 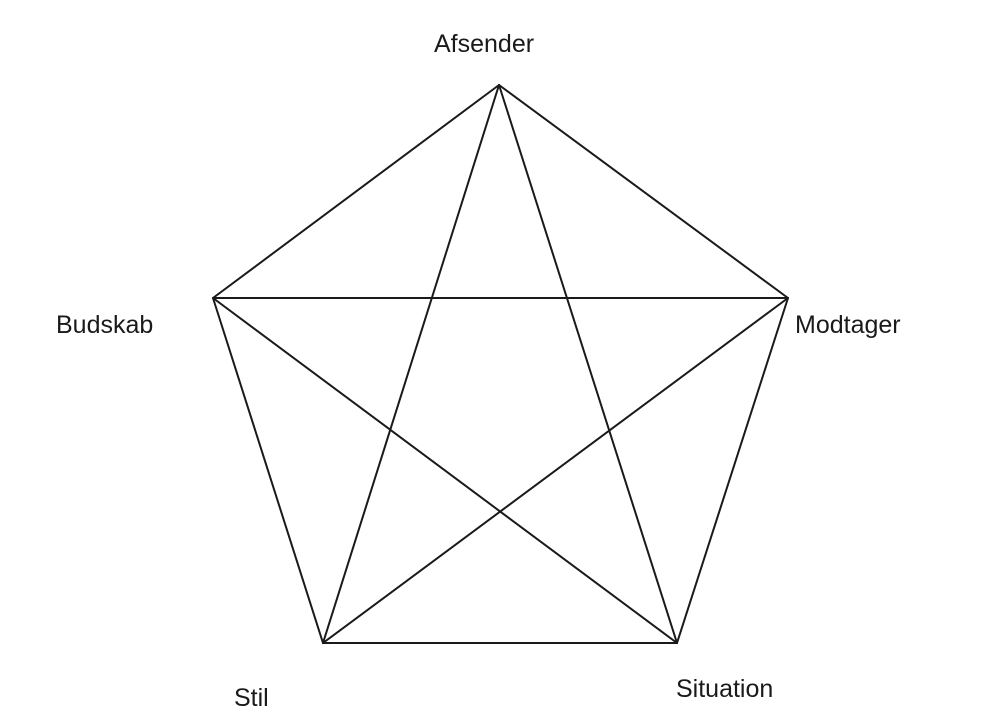 I want to click on node-label-stil: Stil, so click(x=251, y=698).